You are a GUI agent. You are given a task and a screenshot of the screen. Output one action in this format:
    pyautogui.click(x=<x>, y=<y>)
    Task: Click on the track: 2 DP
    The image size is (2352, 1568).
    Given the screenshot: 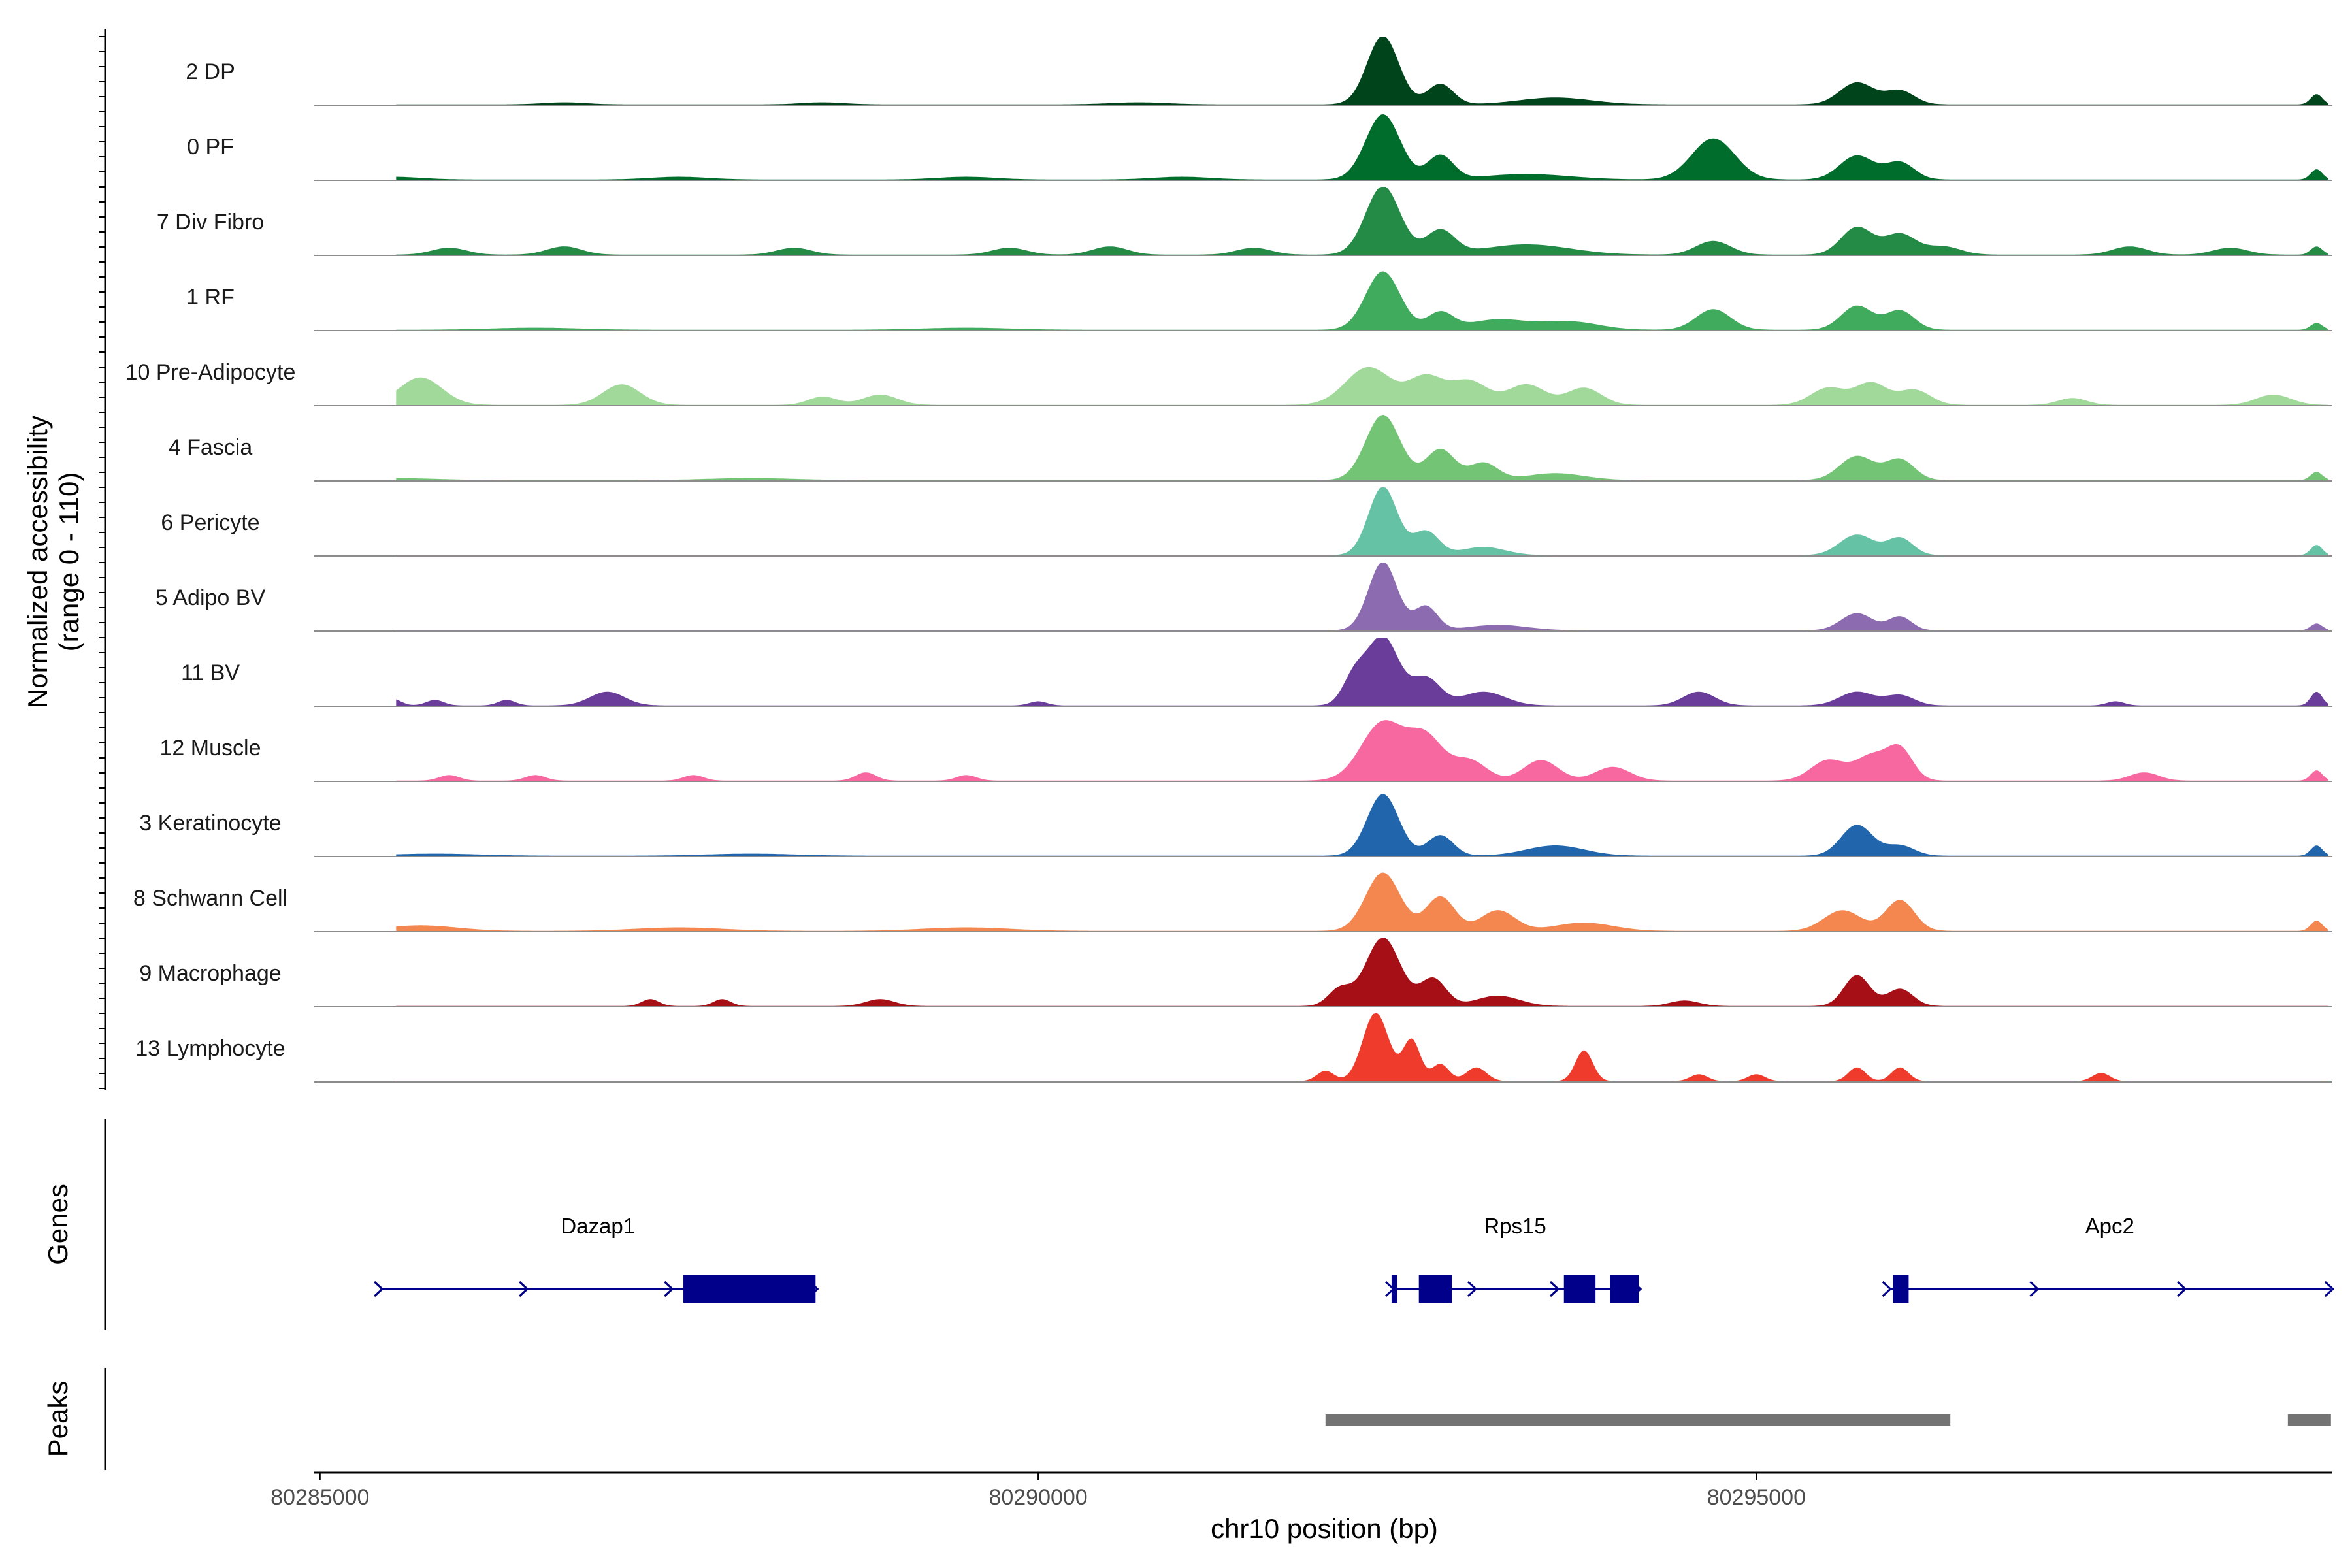 What is the action you would take?
    pyautogui.click(x=1259, y=71)
    